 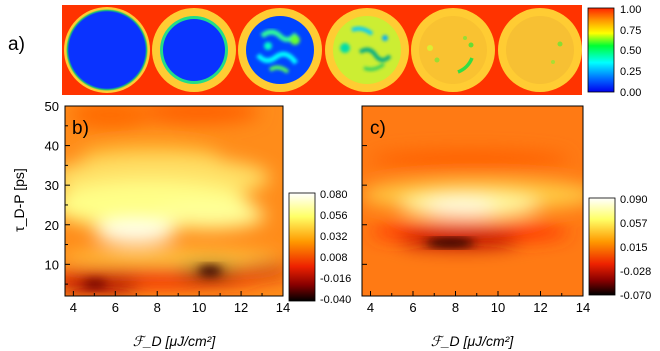 What do you see at coordinates (634, 248) in the screenshot?
I see `colorbar-c-tick: 0.015` at bounding box center [634, 248].